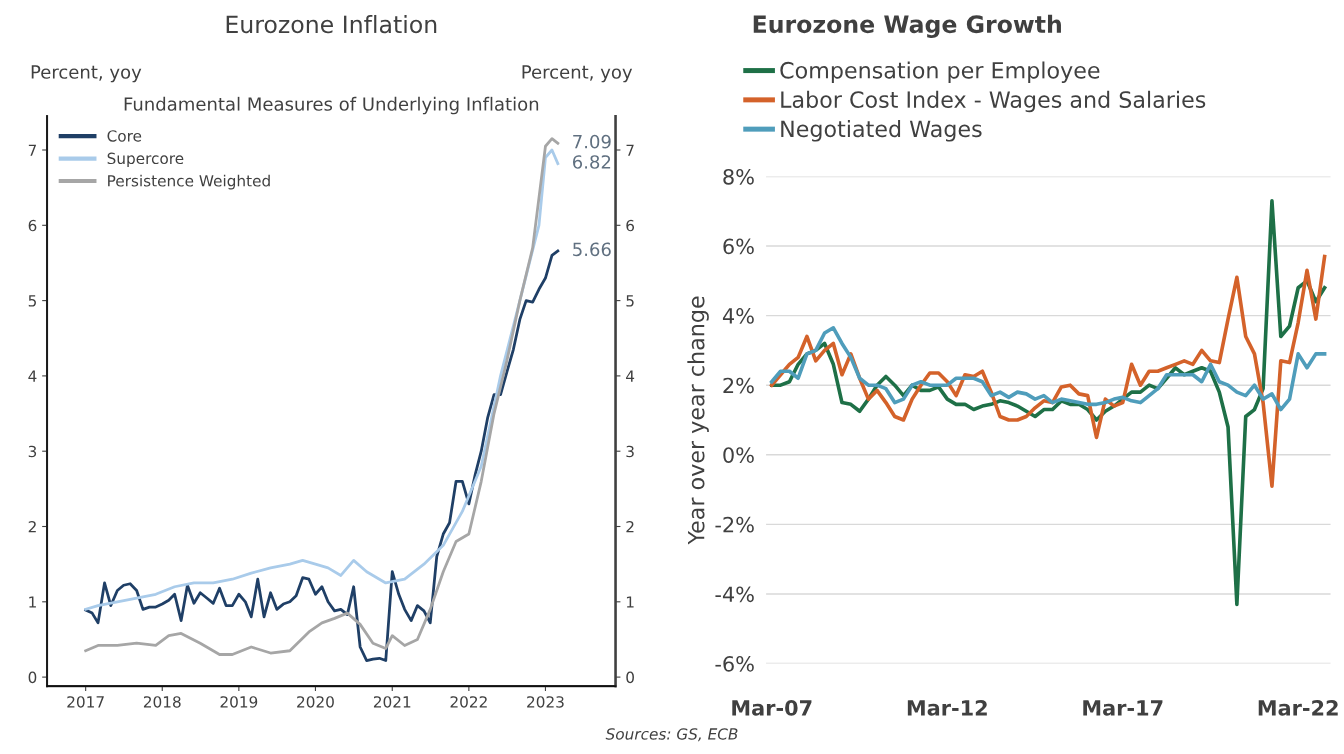 The width and height of the screenshot is (1344, 754). Describe the element at coordinates (32, 677) in the screenshot. I see `y-tick-label: 0` at that location.